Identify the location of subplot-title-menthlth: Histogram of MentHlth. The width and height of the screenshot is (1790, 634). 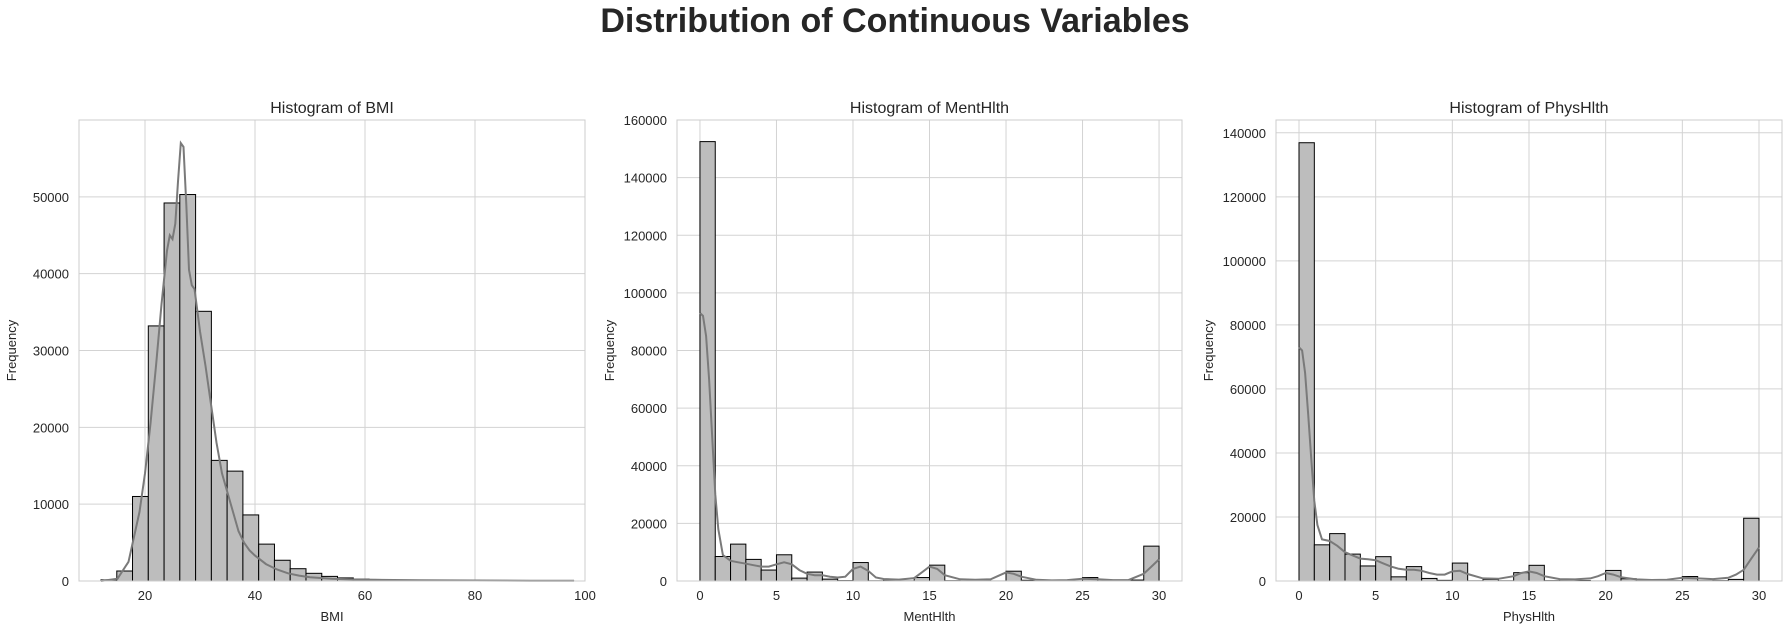
(929, 108).